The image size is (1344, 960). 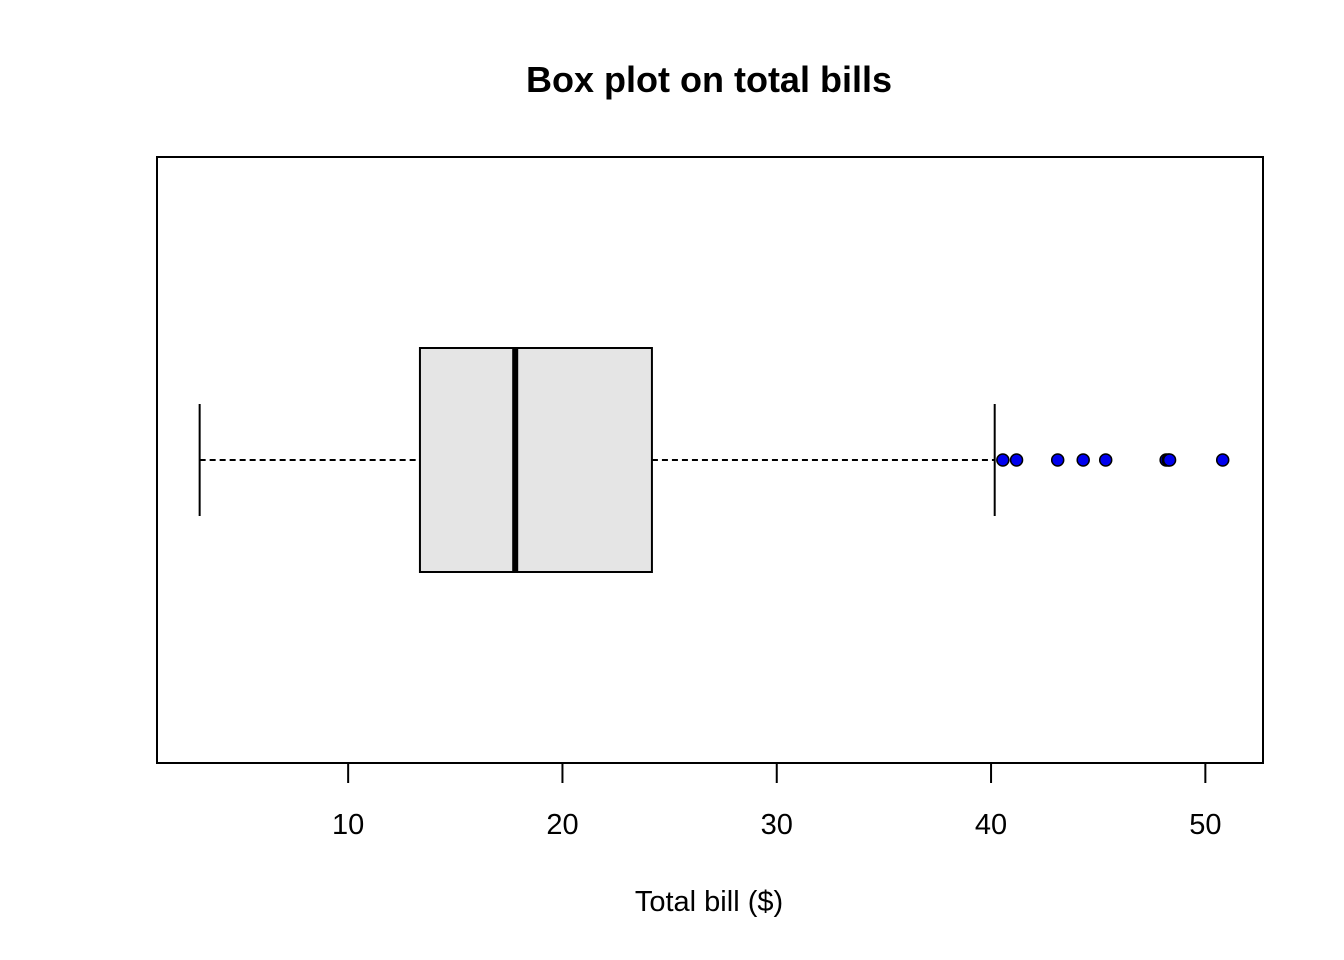 I want to click on box-plot, so click(x=597, y=460).